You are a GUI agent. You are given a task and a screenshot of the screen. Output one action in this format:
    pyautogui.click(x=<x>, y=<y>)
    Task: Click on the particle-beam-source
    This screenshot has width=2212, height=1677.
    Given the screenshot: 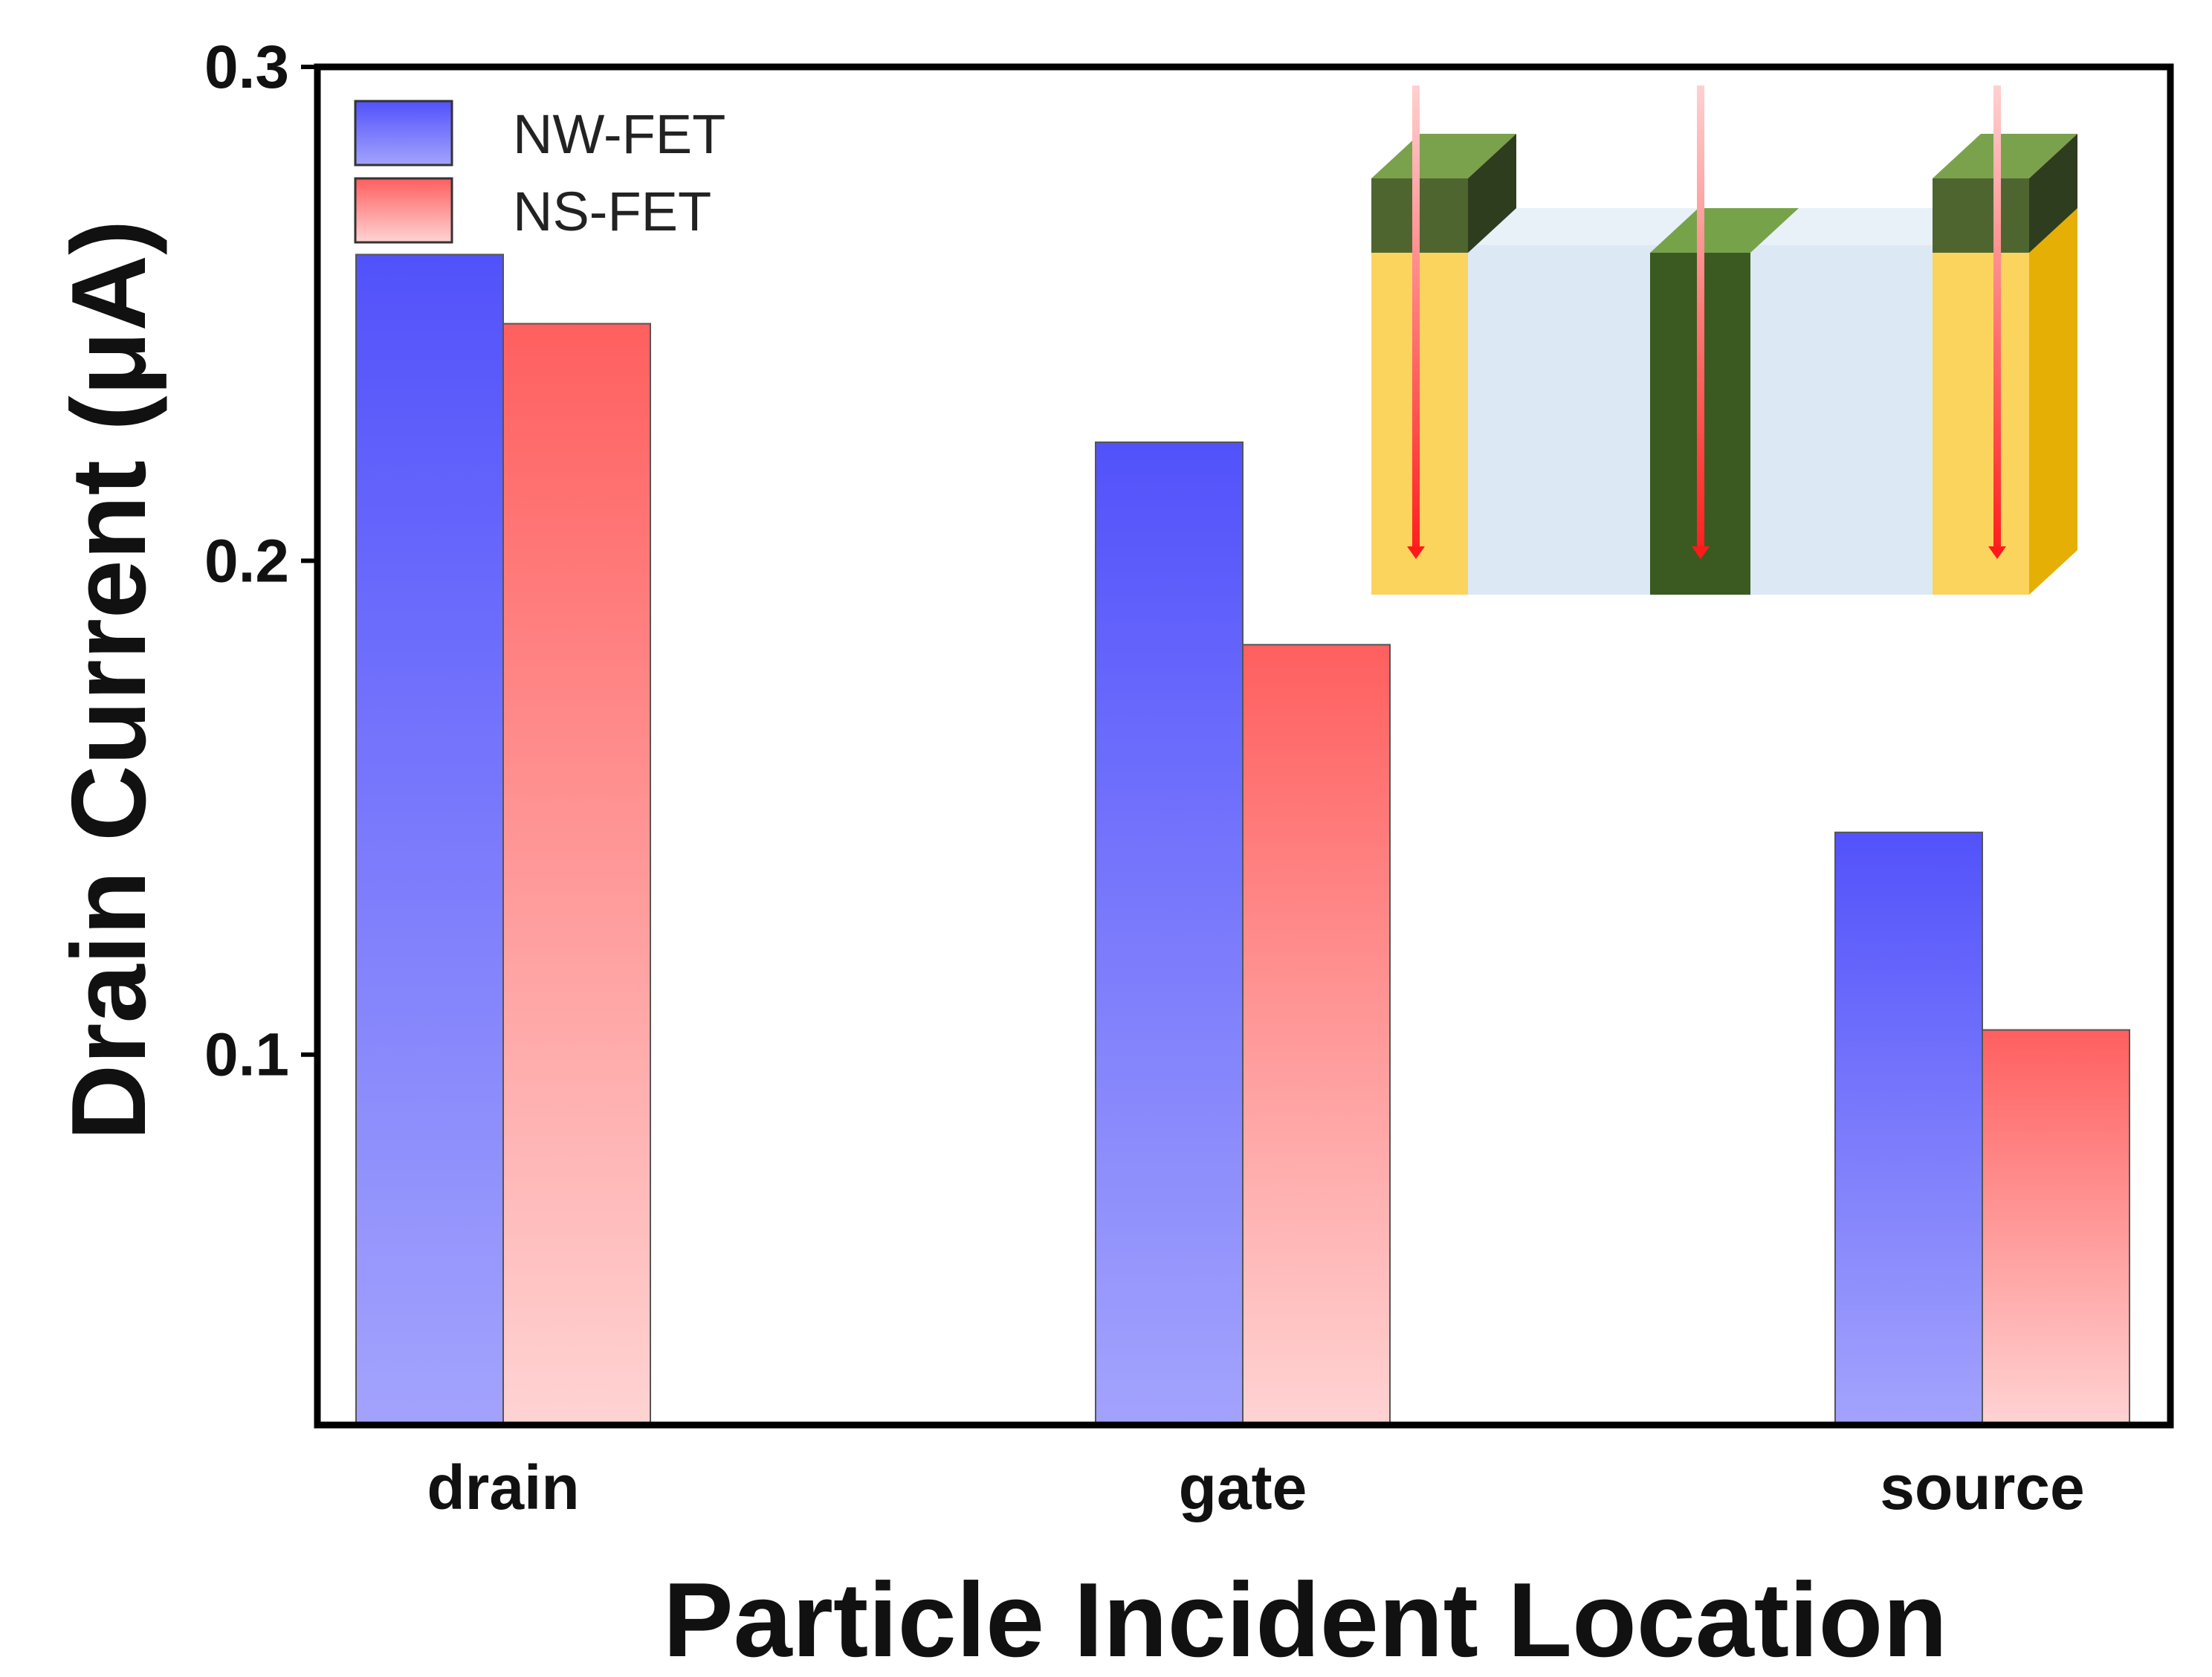 What is the action you would take?
    pyautogui.click(x=1997, y=322)
    